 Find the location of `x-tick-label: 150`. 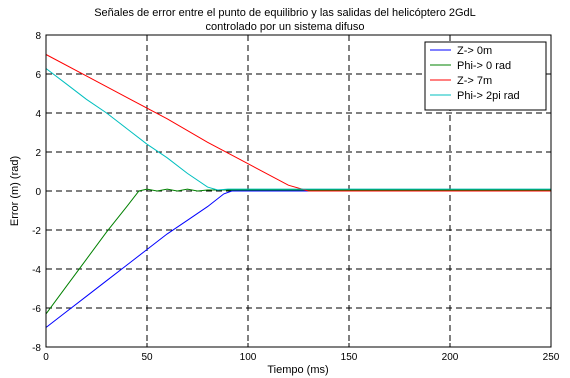

x-tick-label: 150 is located at coordinates (349, 357).